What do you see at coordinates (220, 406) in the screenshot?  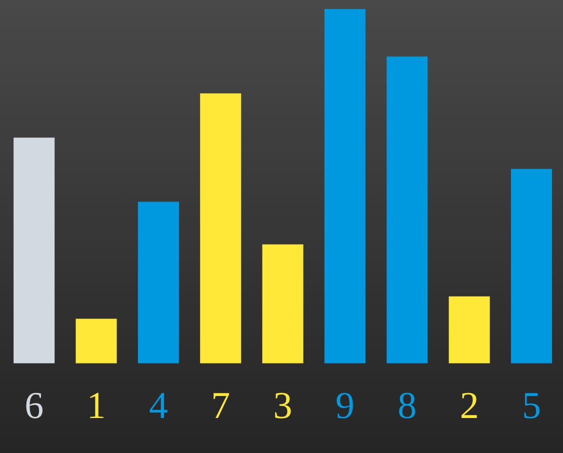 I see `x-tick-label: 7` at bounding box center [220, 406].